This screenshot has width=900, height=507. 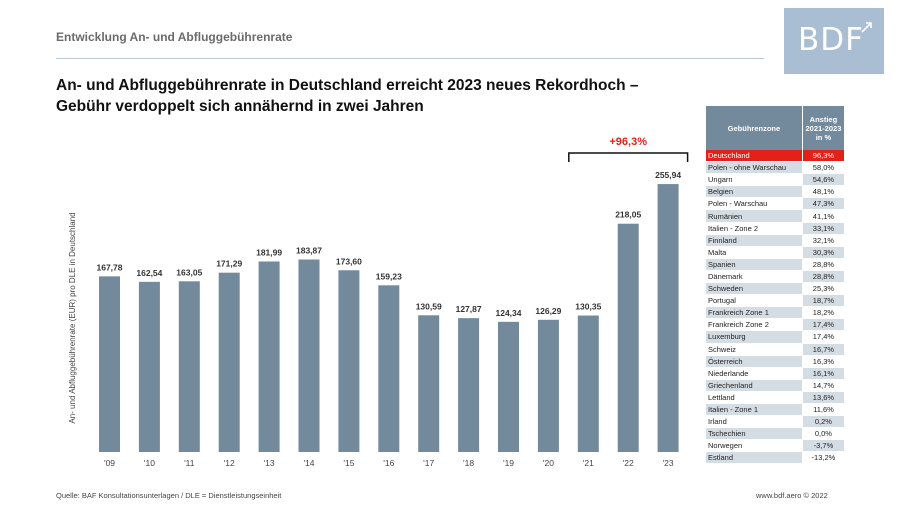 I want to click on table-row: Finnland 32,1%, so click(x=775, y=240).